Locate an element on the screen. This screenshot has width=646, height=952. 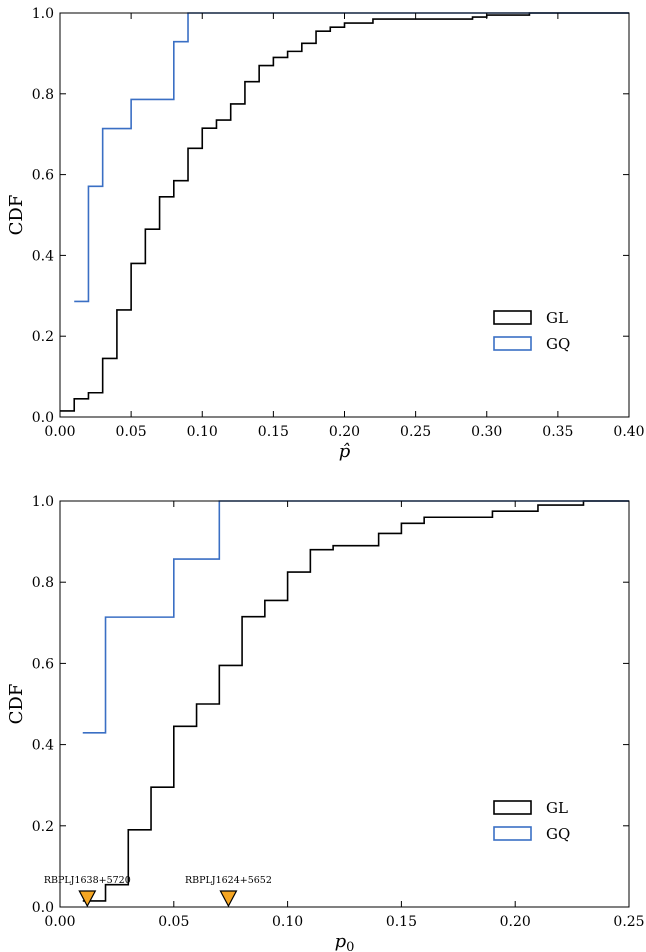
bottom-x-axis-label: p0 is located at coordinates (345, 941).